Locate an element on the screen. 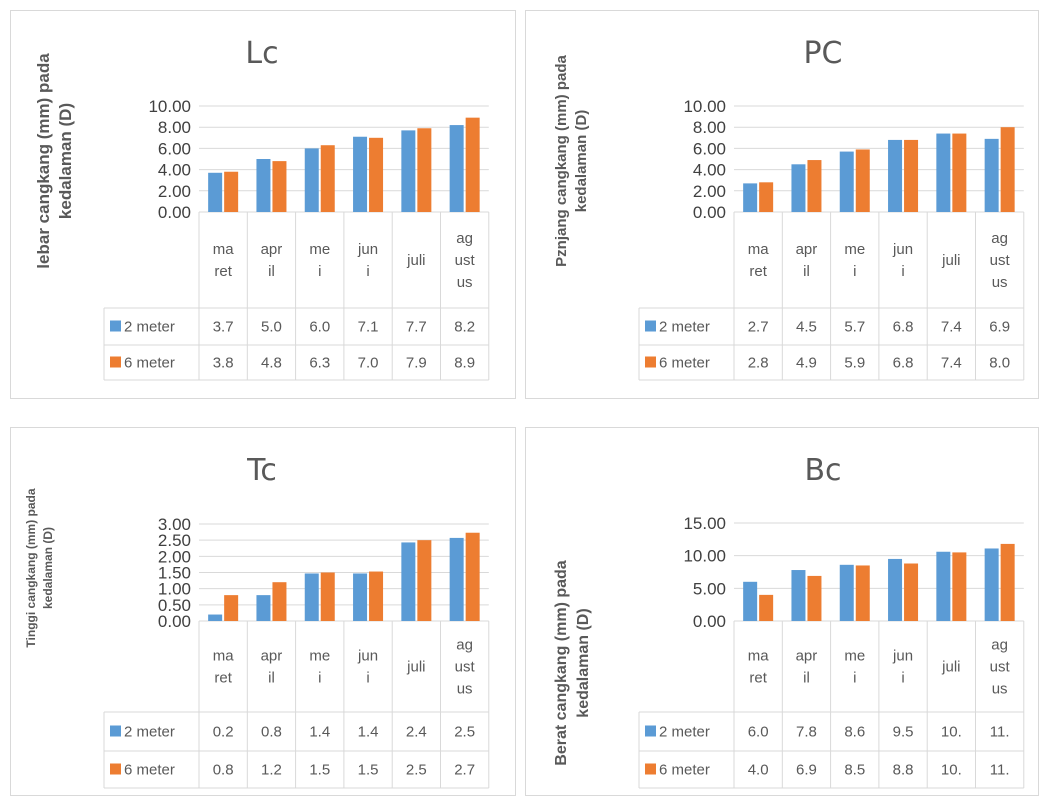 Image resolution: width=1039 pixels, height=797 pixels. data-label: 6.0 is located at coordinates (319, 327).